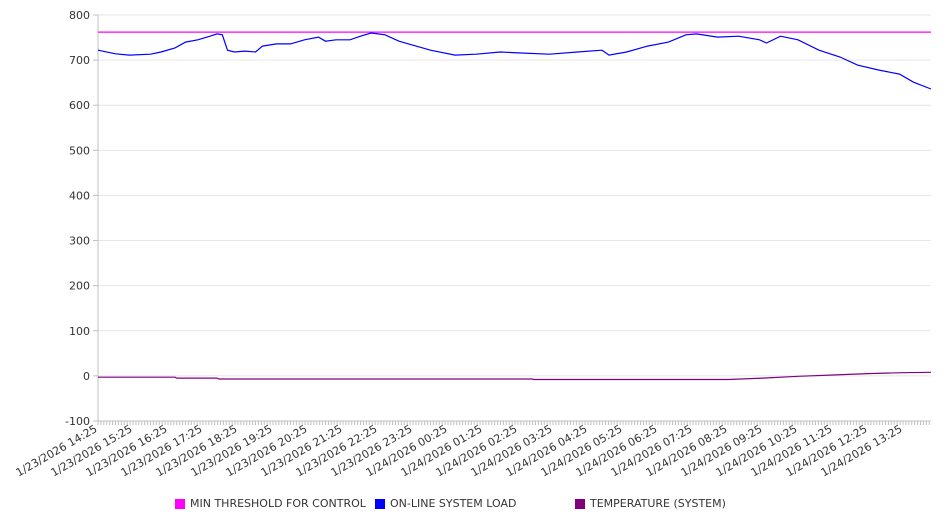 The height and width of the screenshot is (526, 946). Describe the element at coordinates (79, 286) in the screenshot. I see `y-tick-label: 200` at that location.